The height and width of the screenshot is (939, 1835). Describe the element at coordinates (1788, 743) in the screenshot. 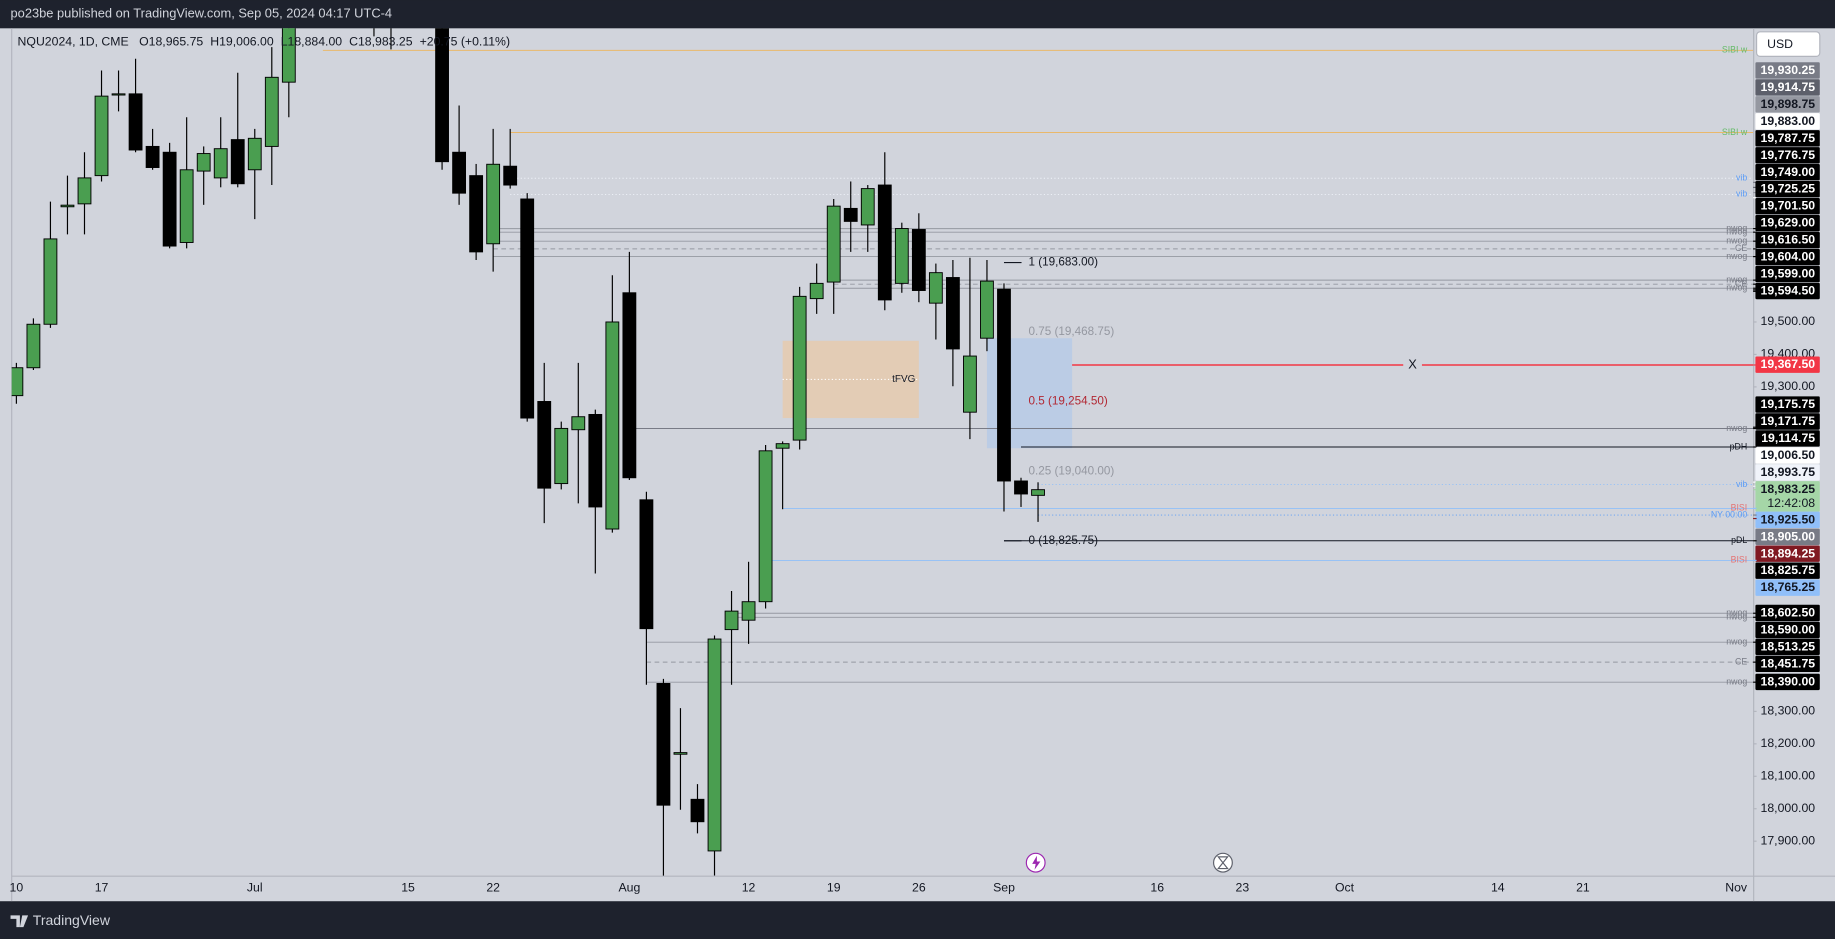

I see `y-tick-label: 18,200.00` at that location.